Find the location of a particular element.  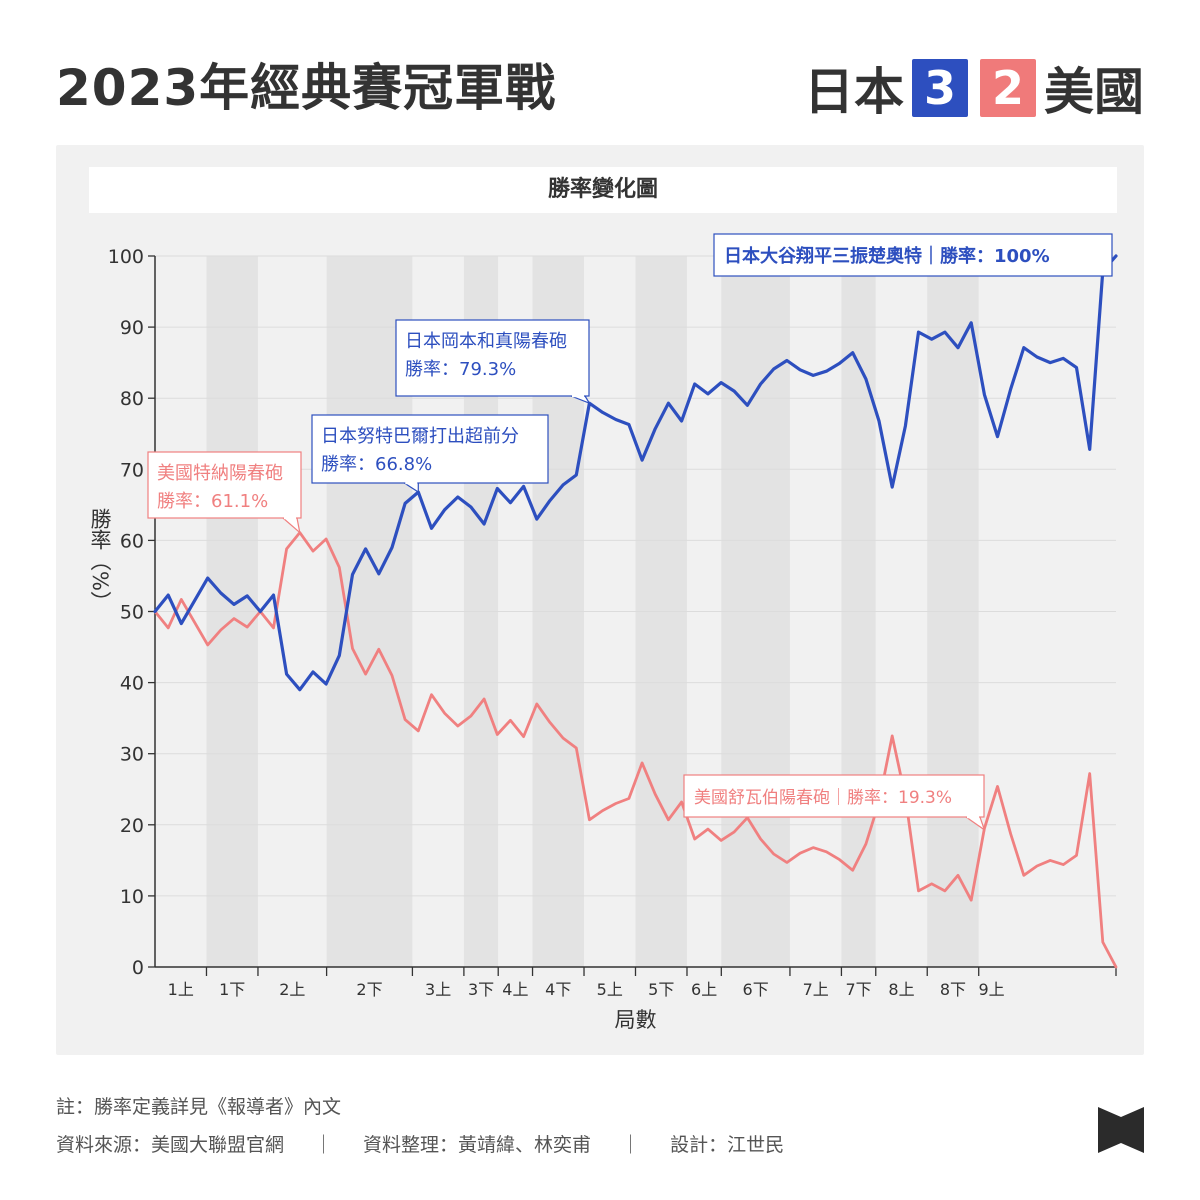

callout-value: 勝率：61.1% is located at coordinates (212, 501).